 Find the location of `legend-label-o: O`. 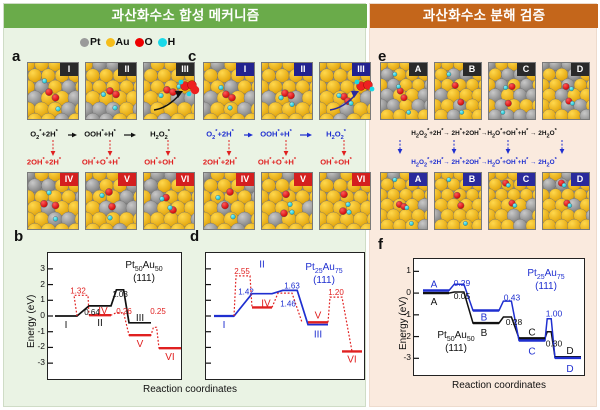

legend-label-o: O is located at coordinates (148, 42).